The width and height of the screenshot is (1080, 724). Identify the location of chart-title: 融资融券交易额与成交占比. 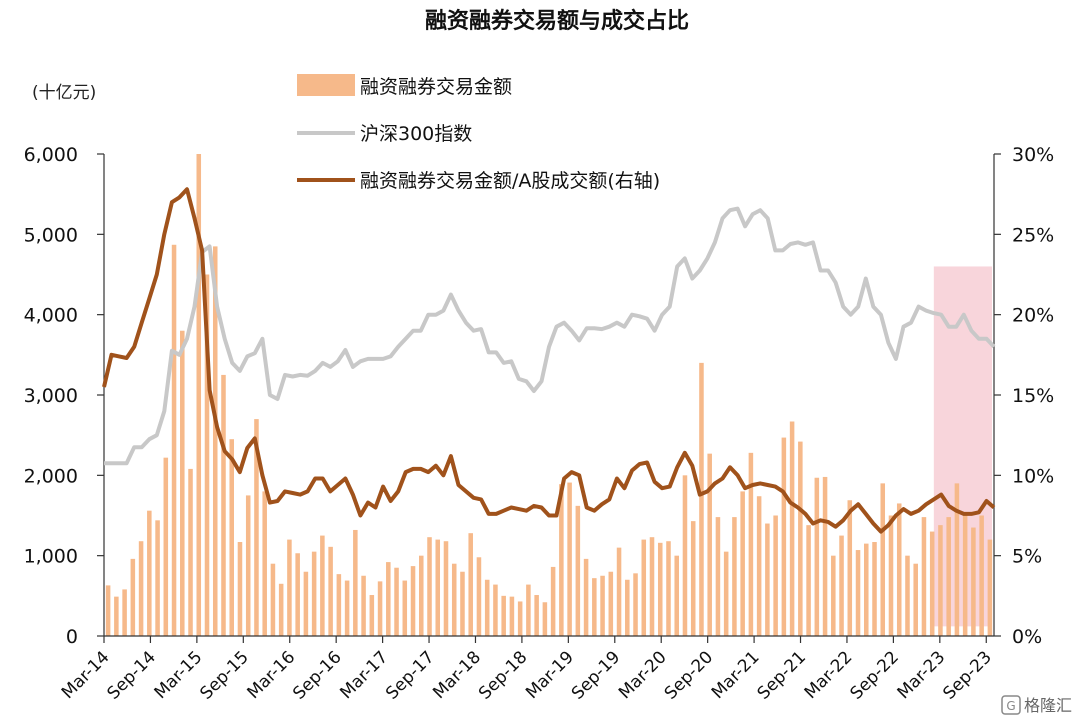
(557, 21).